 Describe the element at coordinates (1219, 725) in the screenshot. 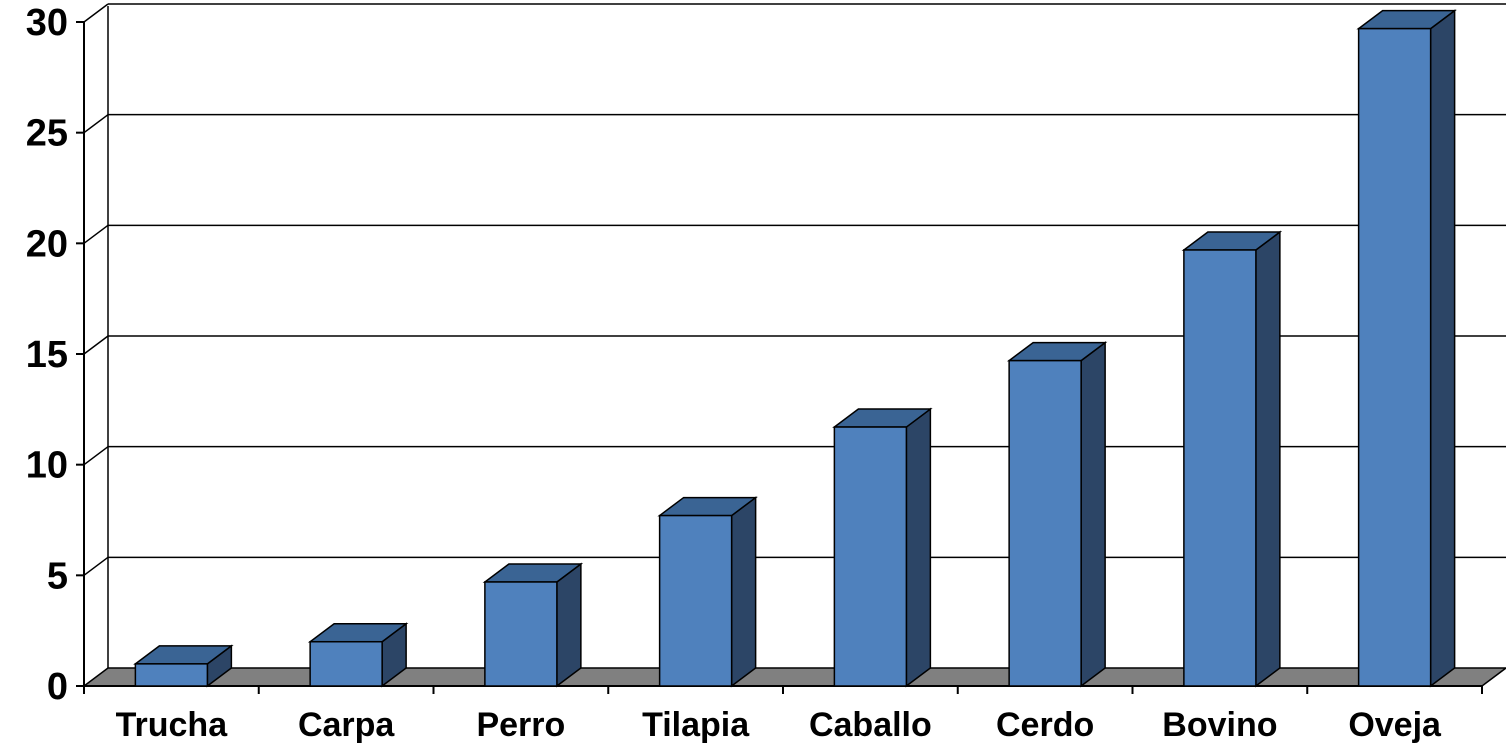

I see `category-label: Bovino` at that location.